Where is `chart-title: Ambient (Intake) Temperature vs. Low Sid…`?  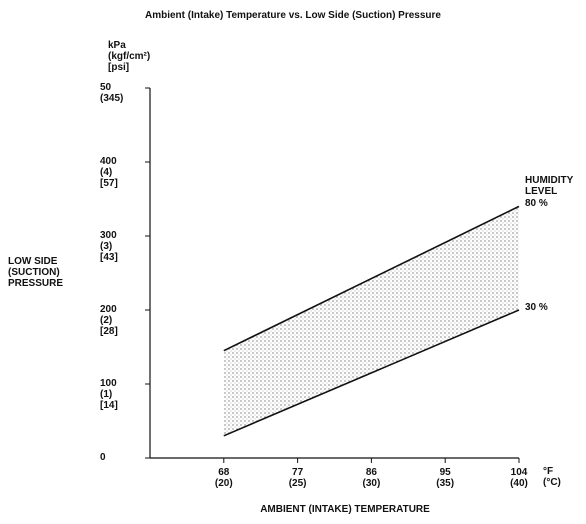
chart-title: Ambient (Intake) Temperature vs. Low Sid… is located at coordinates (293, 15).